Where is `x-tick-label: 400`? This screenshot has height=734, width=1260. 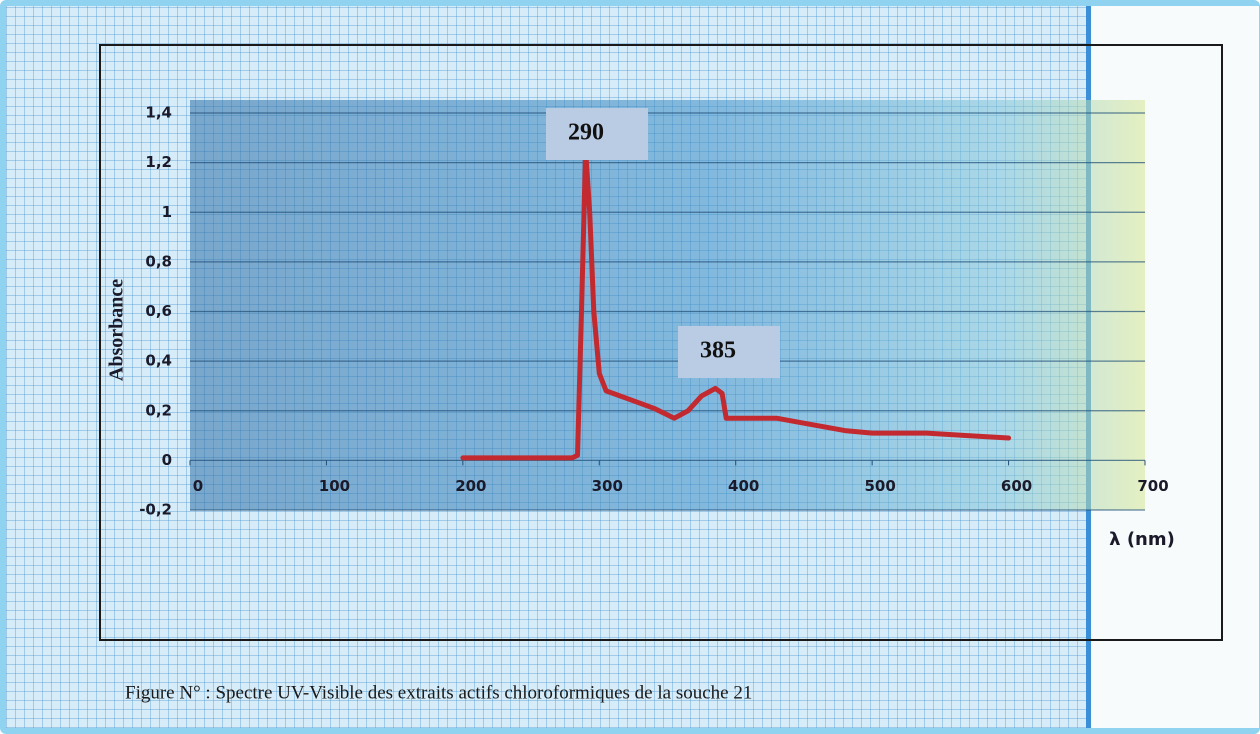
x-tick-label: 400 is located at coordinates (743, 486).